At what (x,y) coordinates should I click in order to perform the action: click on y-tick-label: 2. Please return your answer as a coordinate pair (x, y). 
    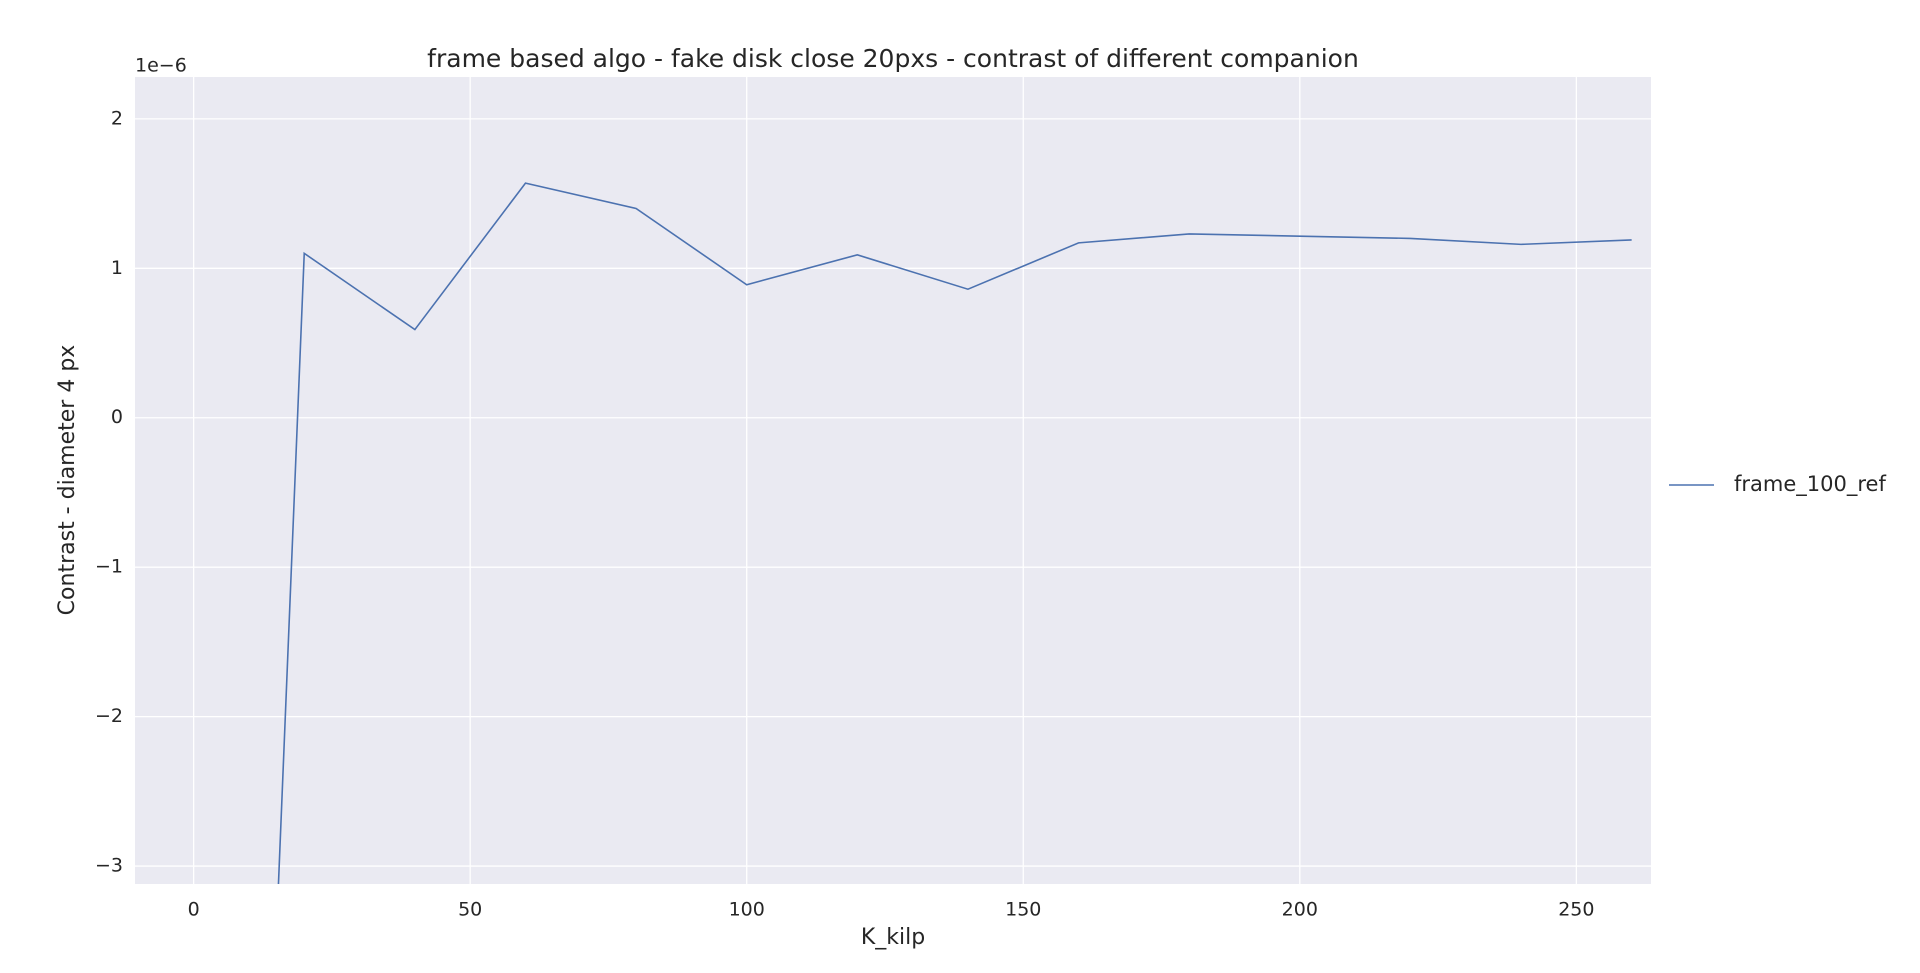
    Looking at the image, I should click on (117, 118).